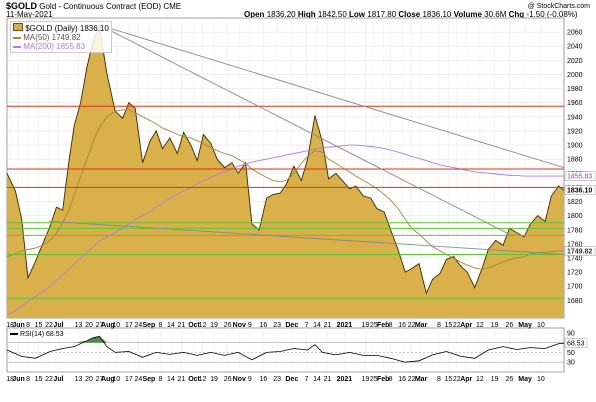 Image resolution: width=596 pixels, height=402 pixels. What do you see at coordinates (18, 325) in the screenshot?
I see `price-x-tick-label: Jun` at bounding box center [18, 325].